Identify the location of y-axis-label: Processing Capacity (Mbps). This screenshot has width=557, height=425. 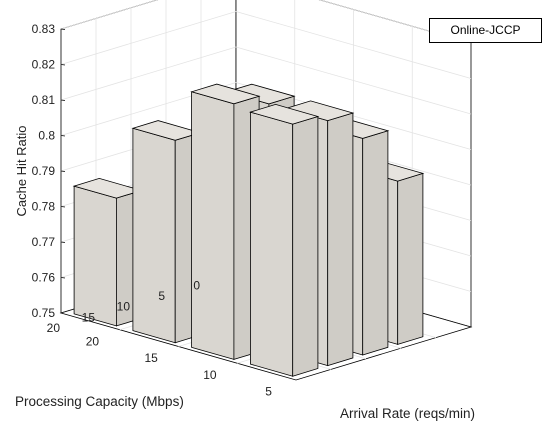
(99, 401).